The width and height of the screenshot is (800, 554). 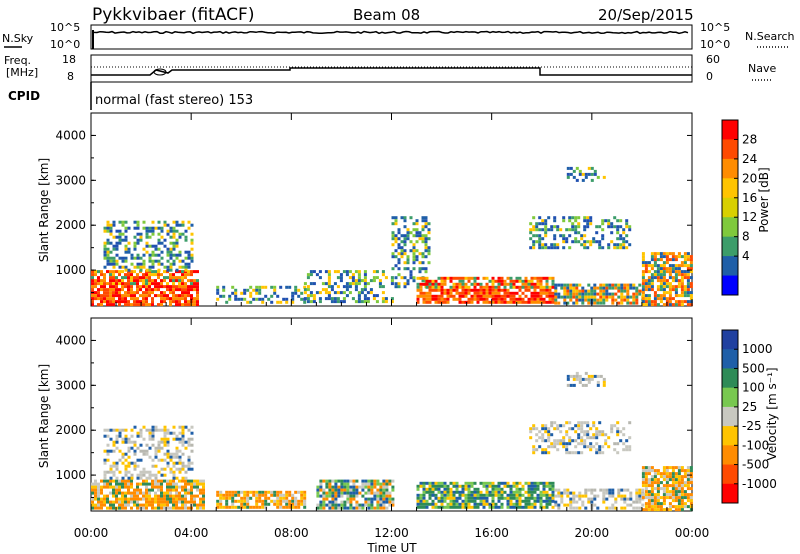 I want to click on freq-tick-bottom: 8, so click(x=70, y=76).